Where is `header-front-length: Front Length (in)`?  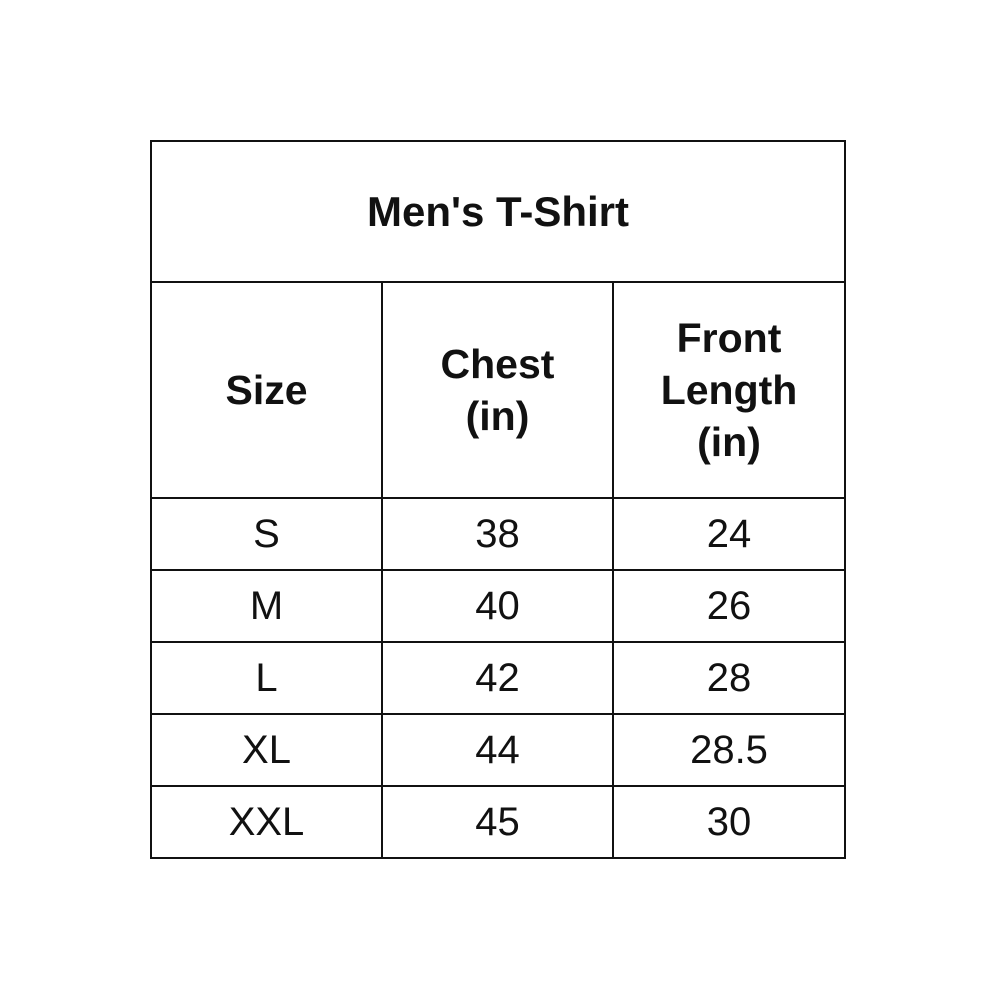 header-front-length: Front Length (in) is located at coordinates (729, 390).